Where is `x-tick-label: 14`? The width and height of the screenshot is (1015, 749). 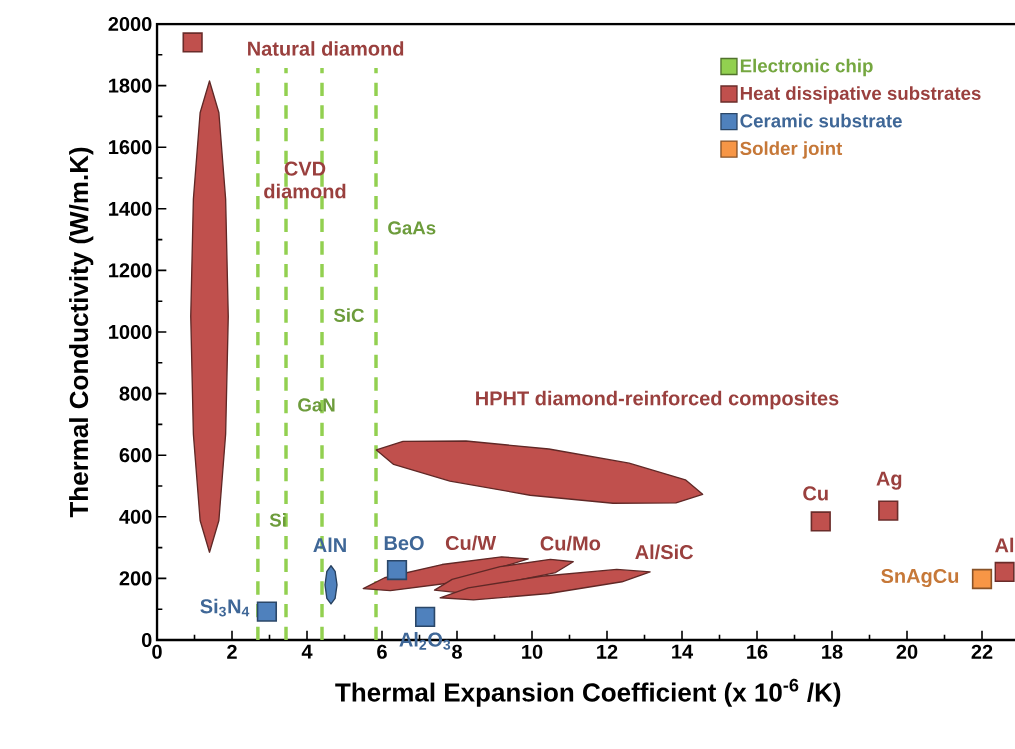
x-tick-label: 14 is located at coordinates (683, 651).